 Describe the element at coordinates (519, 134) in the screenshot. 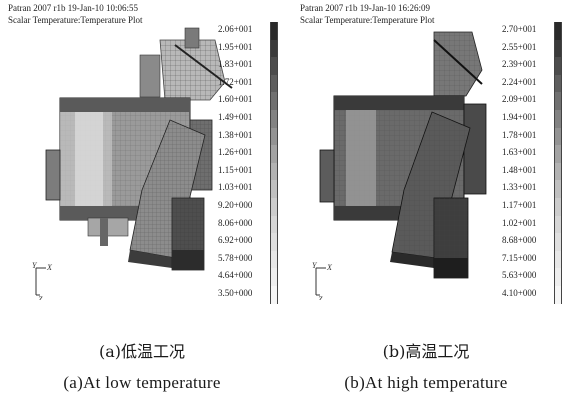

I see `legend-value: 1.78+001` at that location.